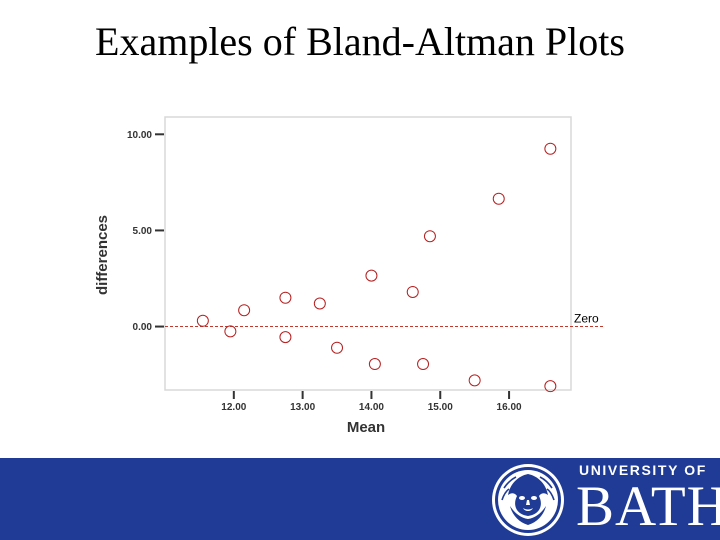  Describe the element at coordinates (643, 470) in the screenshot. I see `university-label: UNIVERSITY OF` at that location.